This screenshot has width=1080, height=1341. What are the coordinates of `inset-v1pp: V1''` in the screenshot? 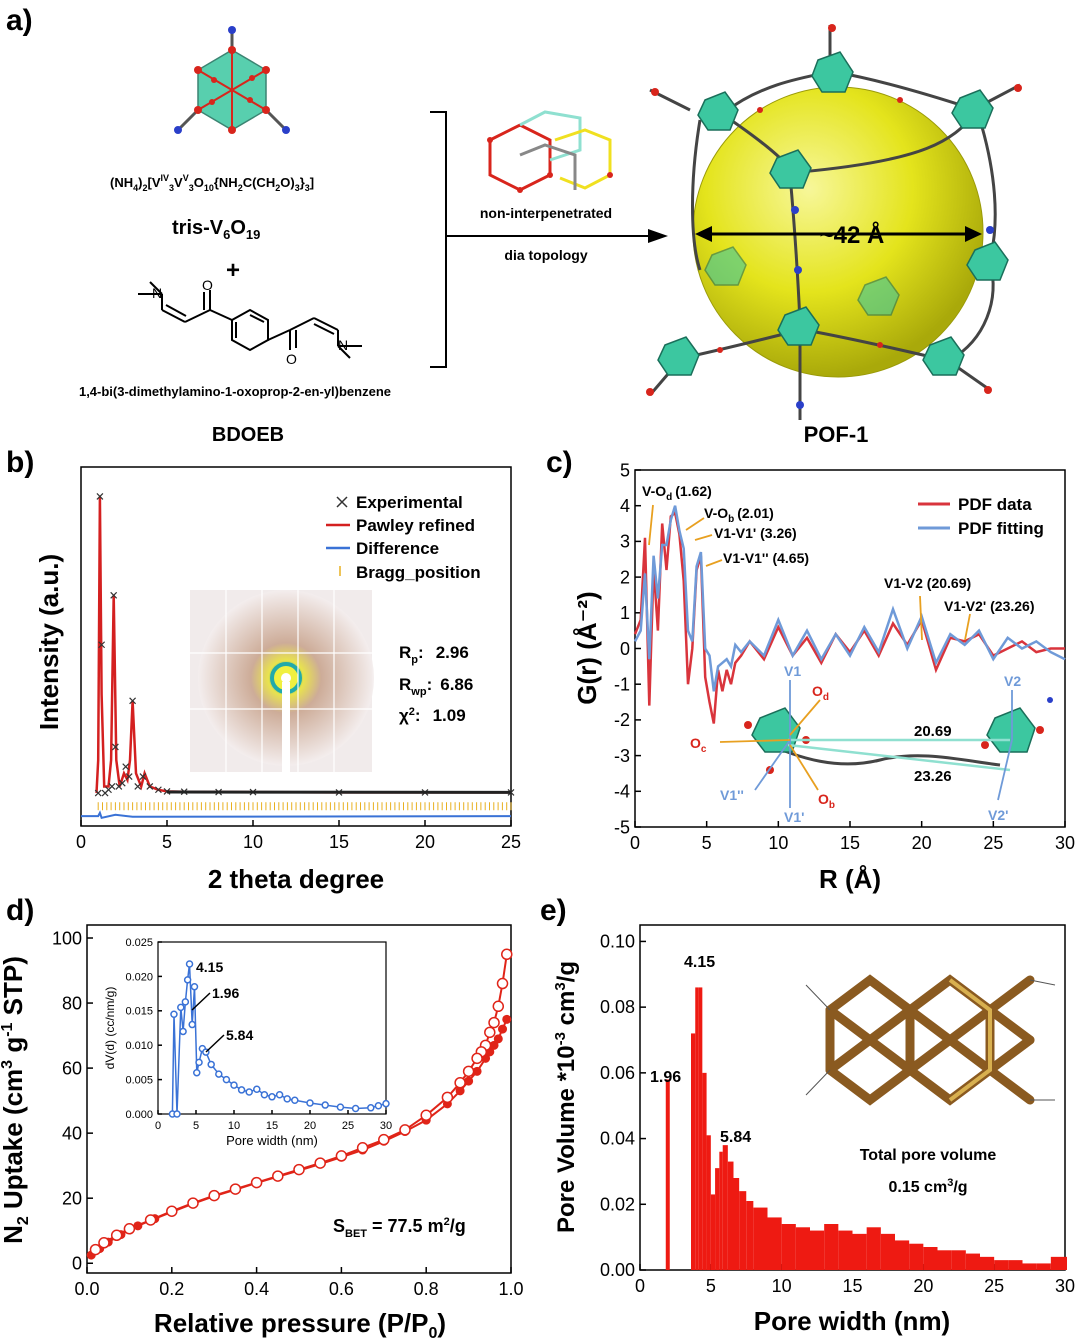 It's located at (732, 795).